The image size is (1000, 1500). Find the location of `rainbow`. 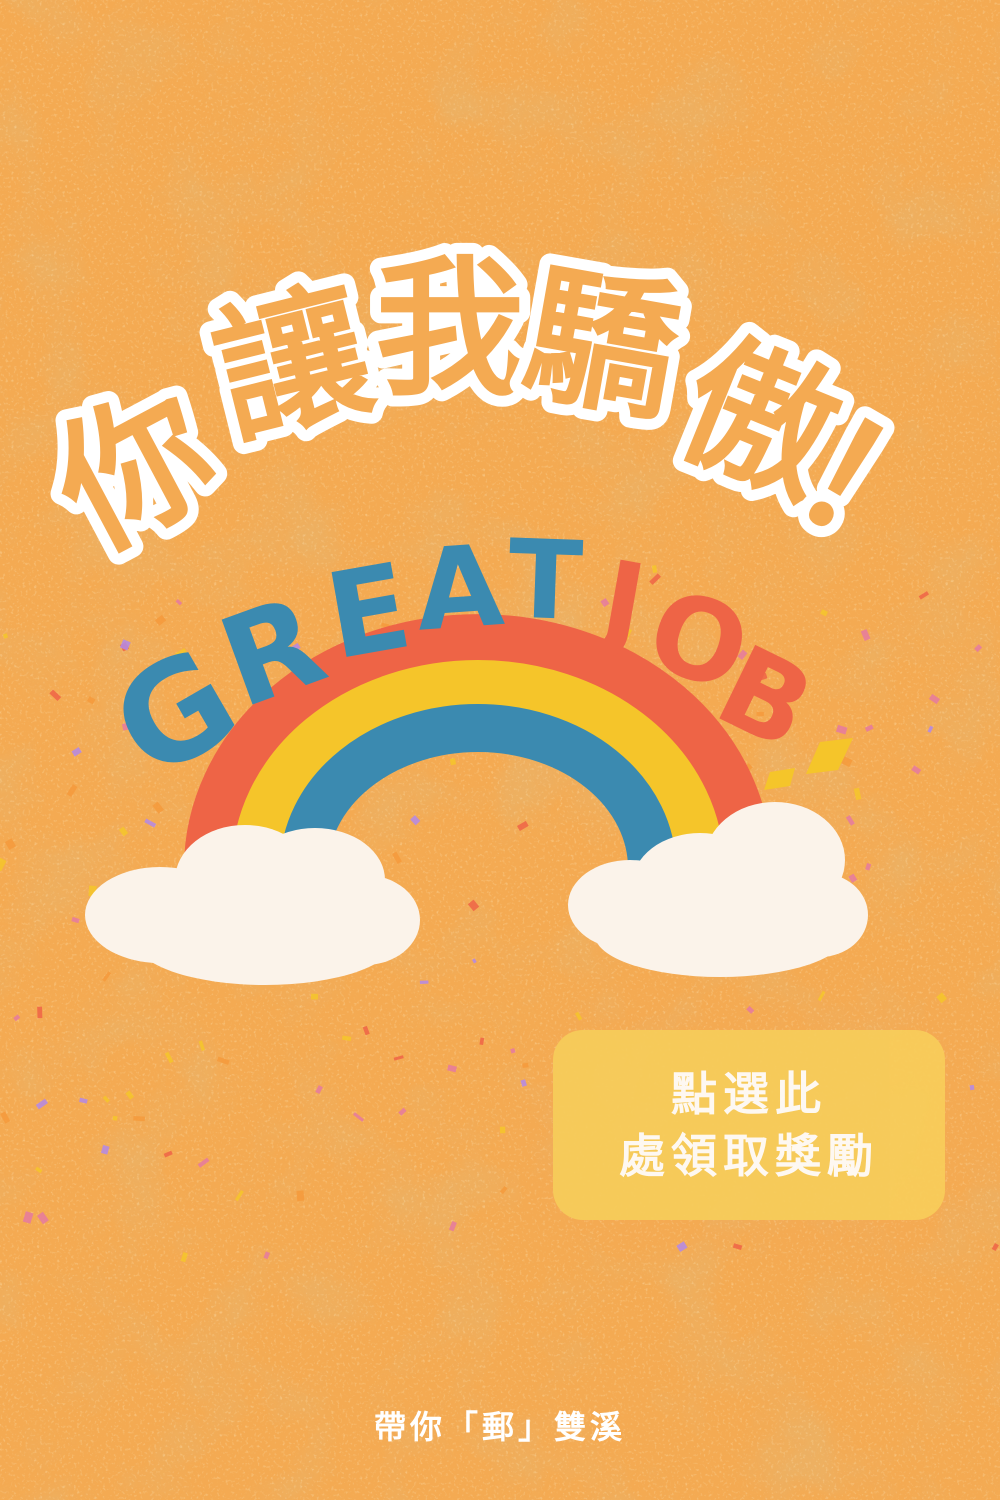

rainbow is located at coordinates (478, 741).